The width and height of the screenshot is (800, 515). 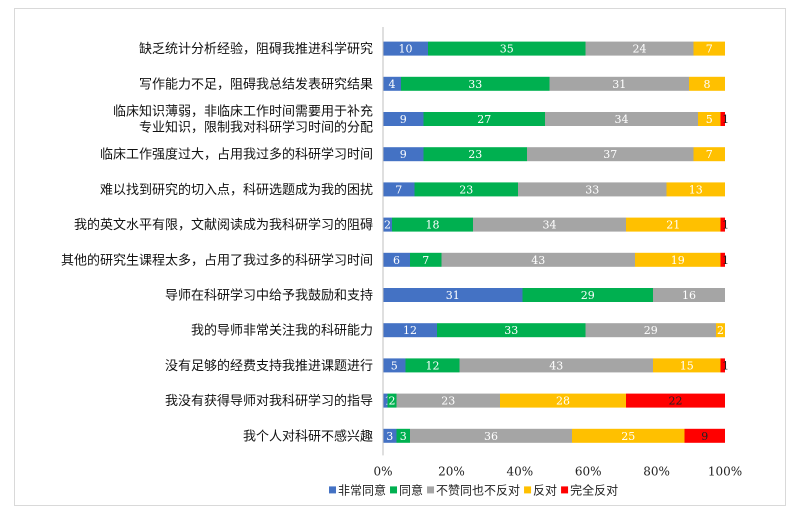 What do you see at coordinates (382, 471) in the screenshot?
I see `x-tick-label: 0%` at bounding box center [382, 471].